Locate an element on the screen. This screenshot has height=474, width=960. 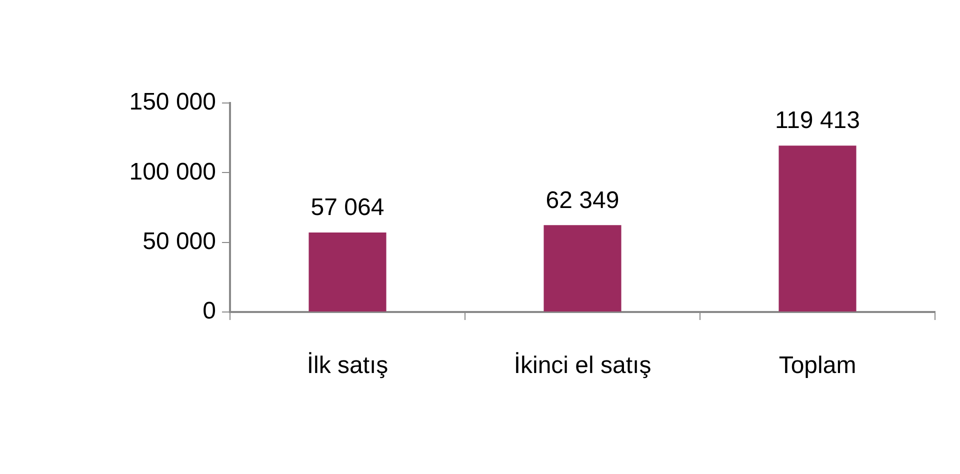
y-tick-label: 150 000 is located at coordinates (172, 102).